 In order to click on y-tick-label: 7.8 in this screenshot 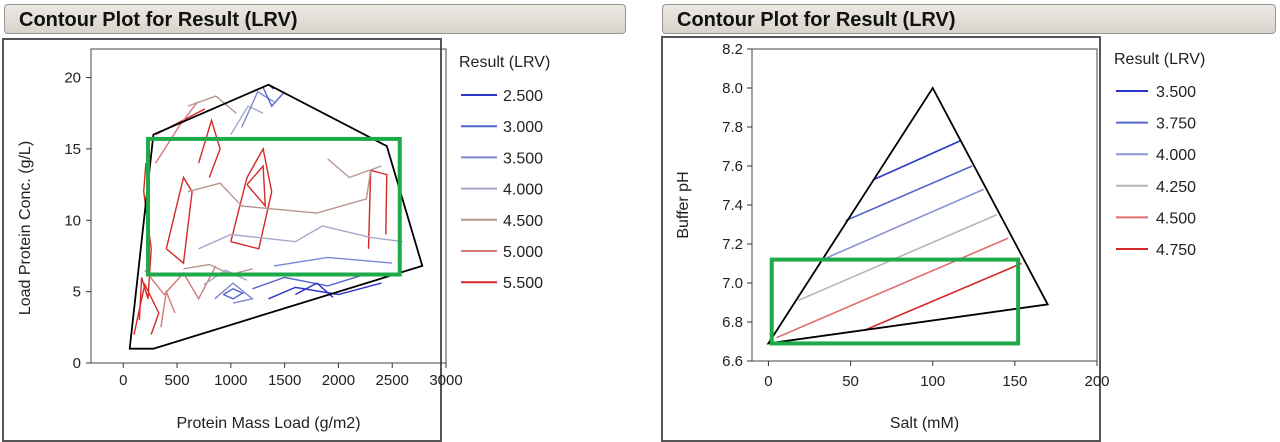, I will do `click(732, 127)`.